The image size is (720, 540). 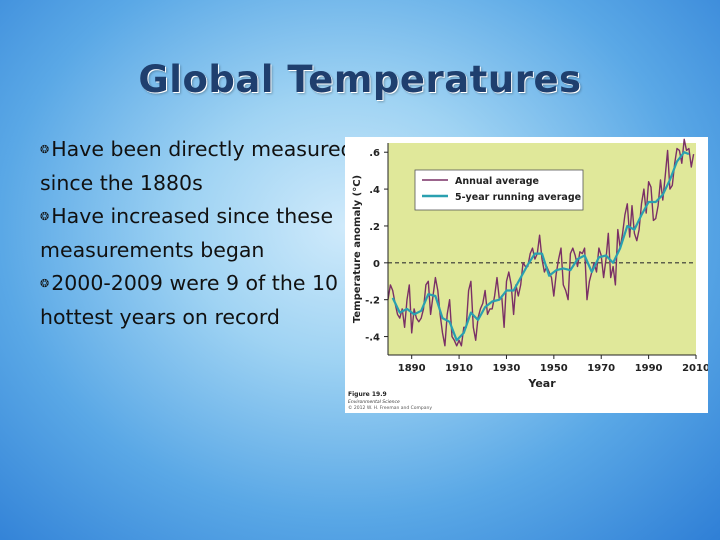 What do you see at coordinates (374, 402) in the screenshot?
I see `figure-book-title: Environmental Science` at bounding box center [374, 402].